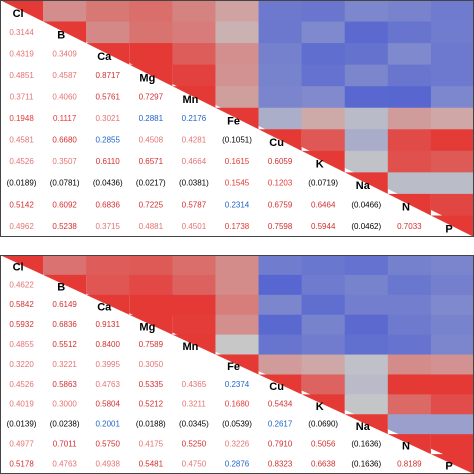 The width and height of the screenshot is (474, 474). I want to click on correlation-value: 0.2617, so click(280, 424).